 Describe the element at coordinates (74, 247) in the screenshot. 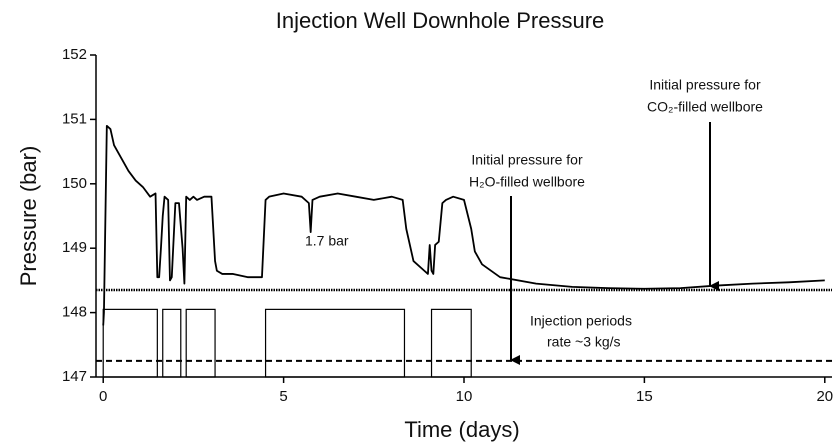

I see `y-tick-label: 149` at that location.